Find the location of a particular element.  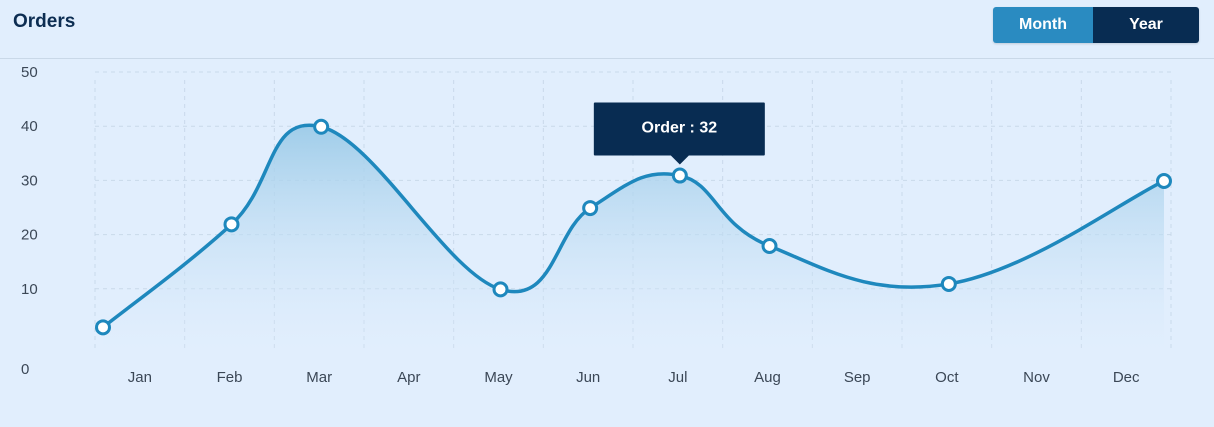

data-point-may is located at coordinates (500, 289).